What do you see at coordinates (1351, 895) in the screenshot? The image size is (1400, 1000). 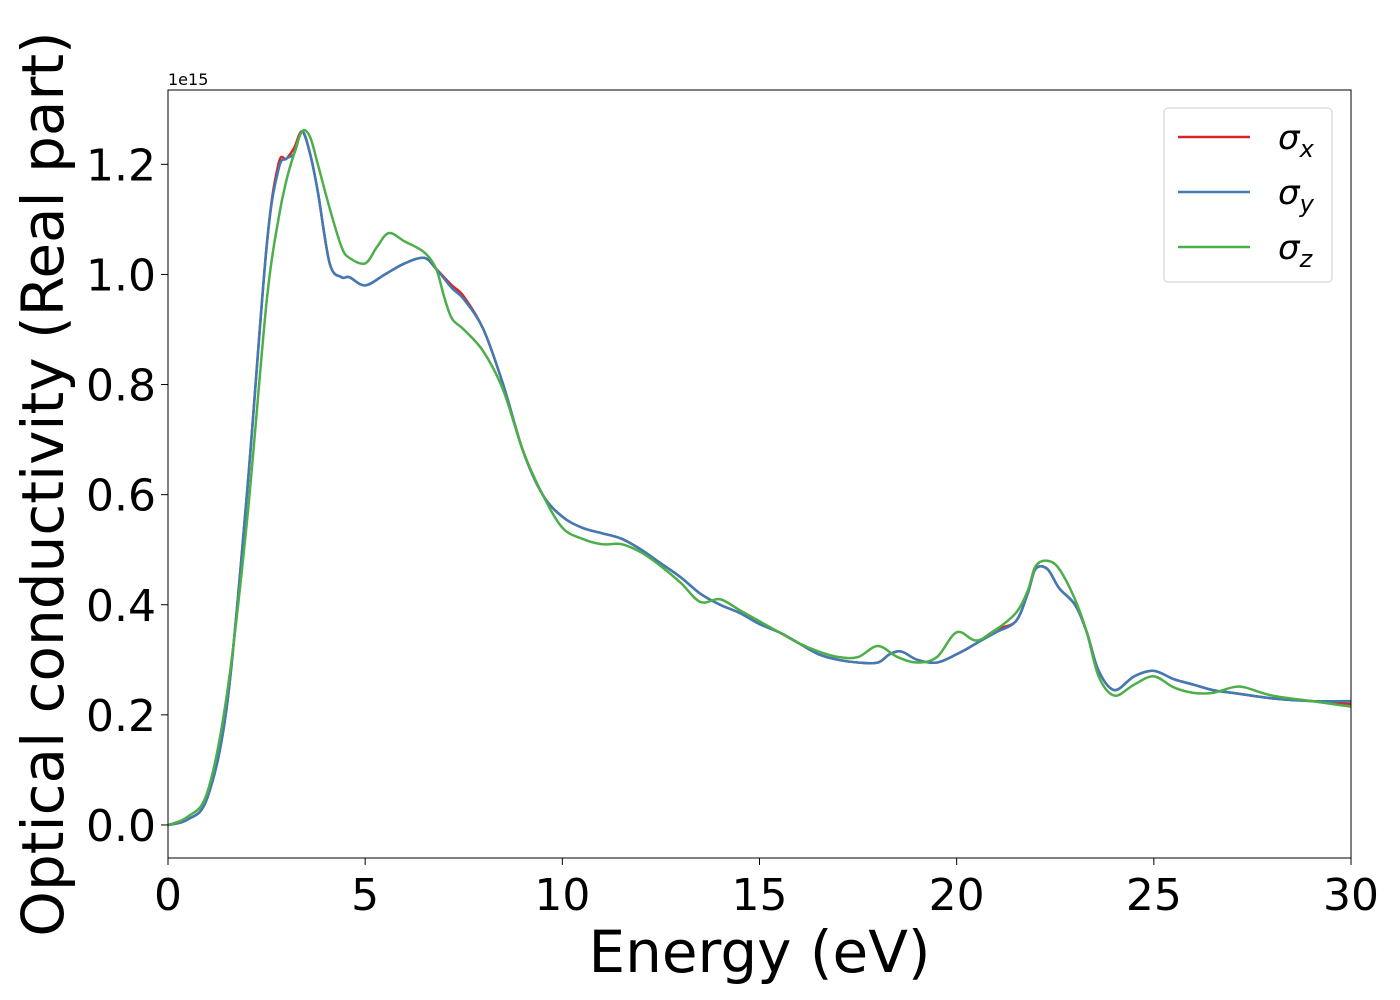 I see `x-tick-label: 30` at bounding box center [1351, 895].